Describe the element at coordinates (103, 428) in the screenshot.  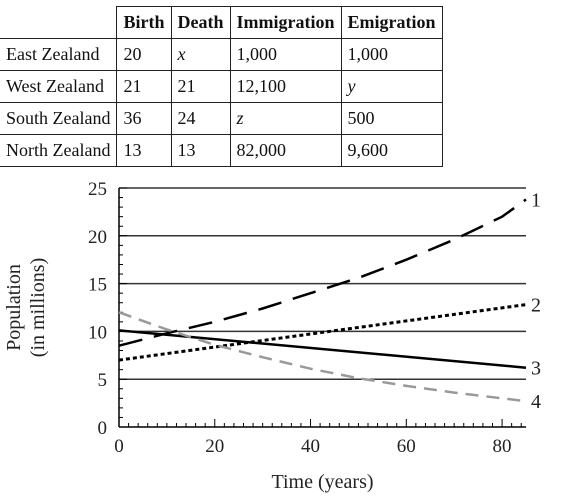
I see `y-tick-label: 0` at that location.